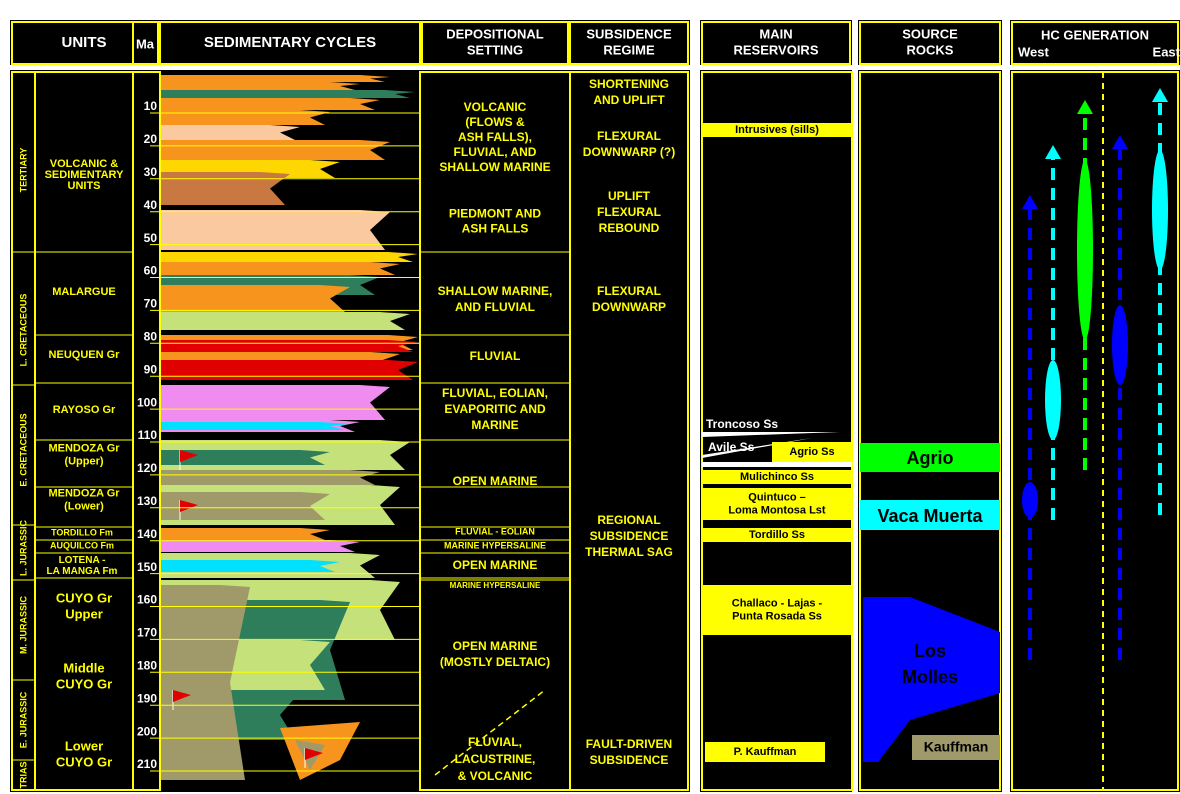 The width and height of the screenshot is (1180, 794). Describe the element at coordinates (629, 84) in the screenshot. I see `regime-label: SHORTENING` at that location.